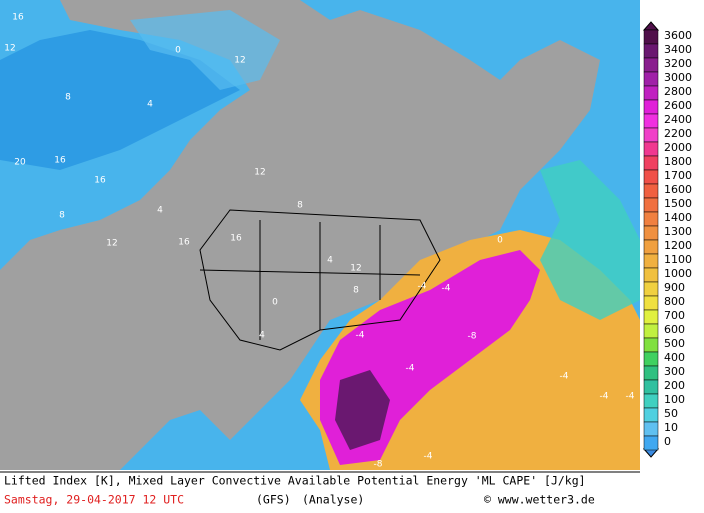 This screenshot has height=513, width=704. What do you see at coordinates (94, 500) in the screenshot?
I see `footer-date: Samstag, 29-04-2017 12 UTC` at bounding box center [94, 500].